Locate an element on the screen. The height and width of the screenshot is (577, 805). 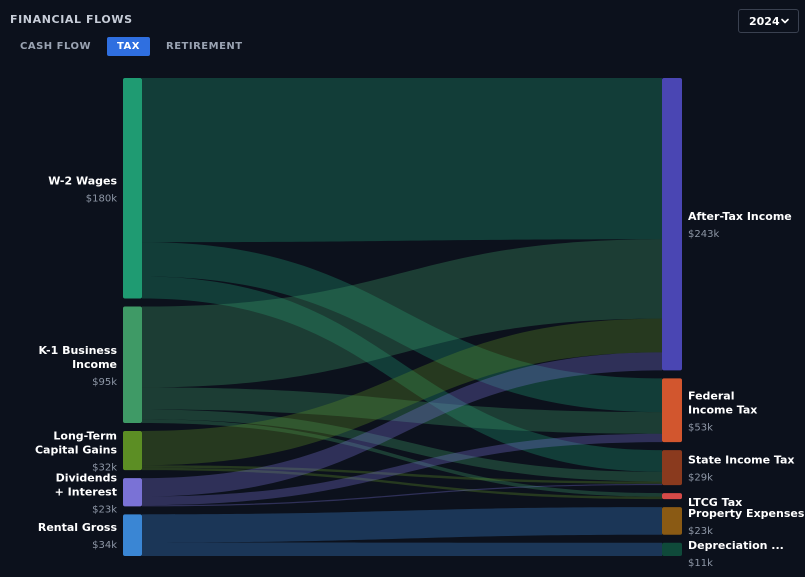
target-node-after is located at coordinates (672, 224).